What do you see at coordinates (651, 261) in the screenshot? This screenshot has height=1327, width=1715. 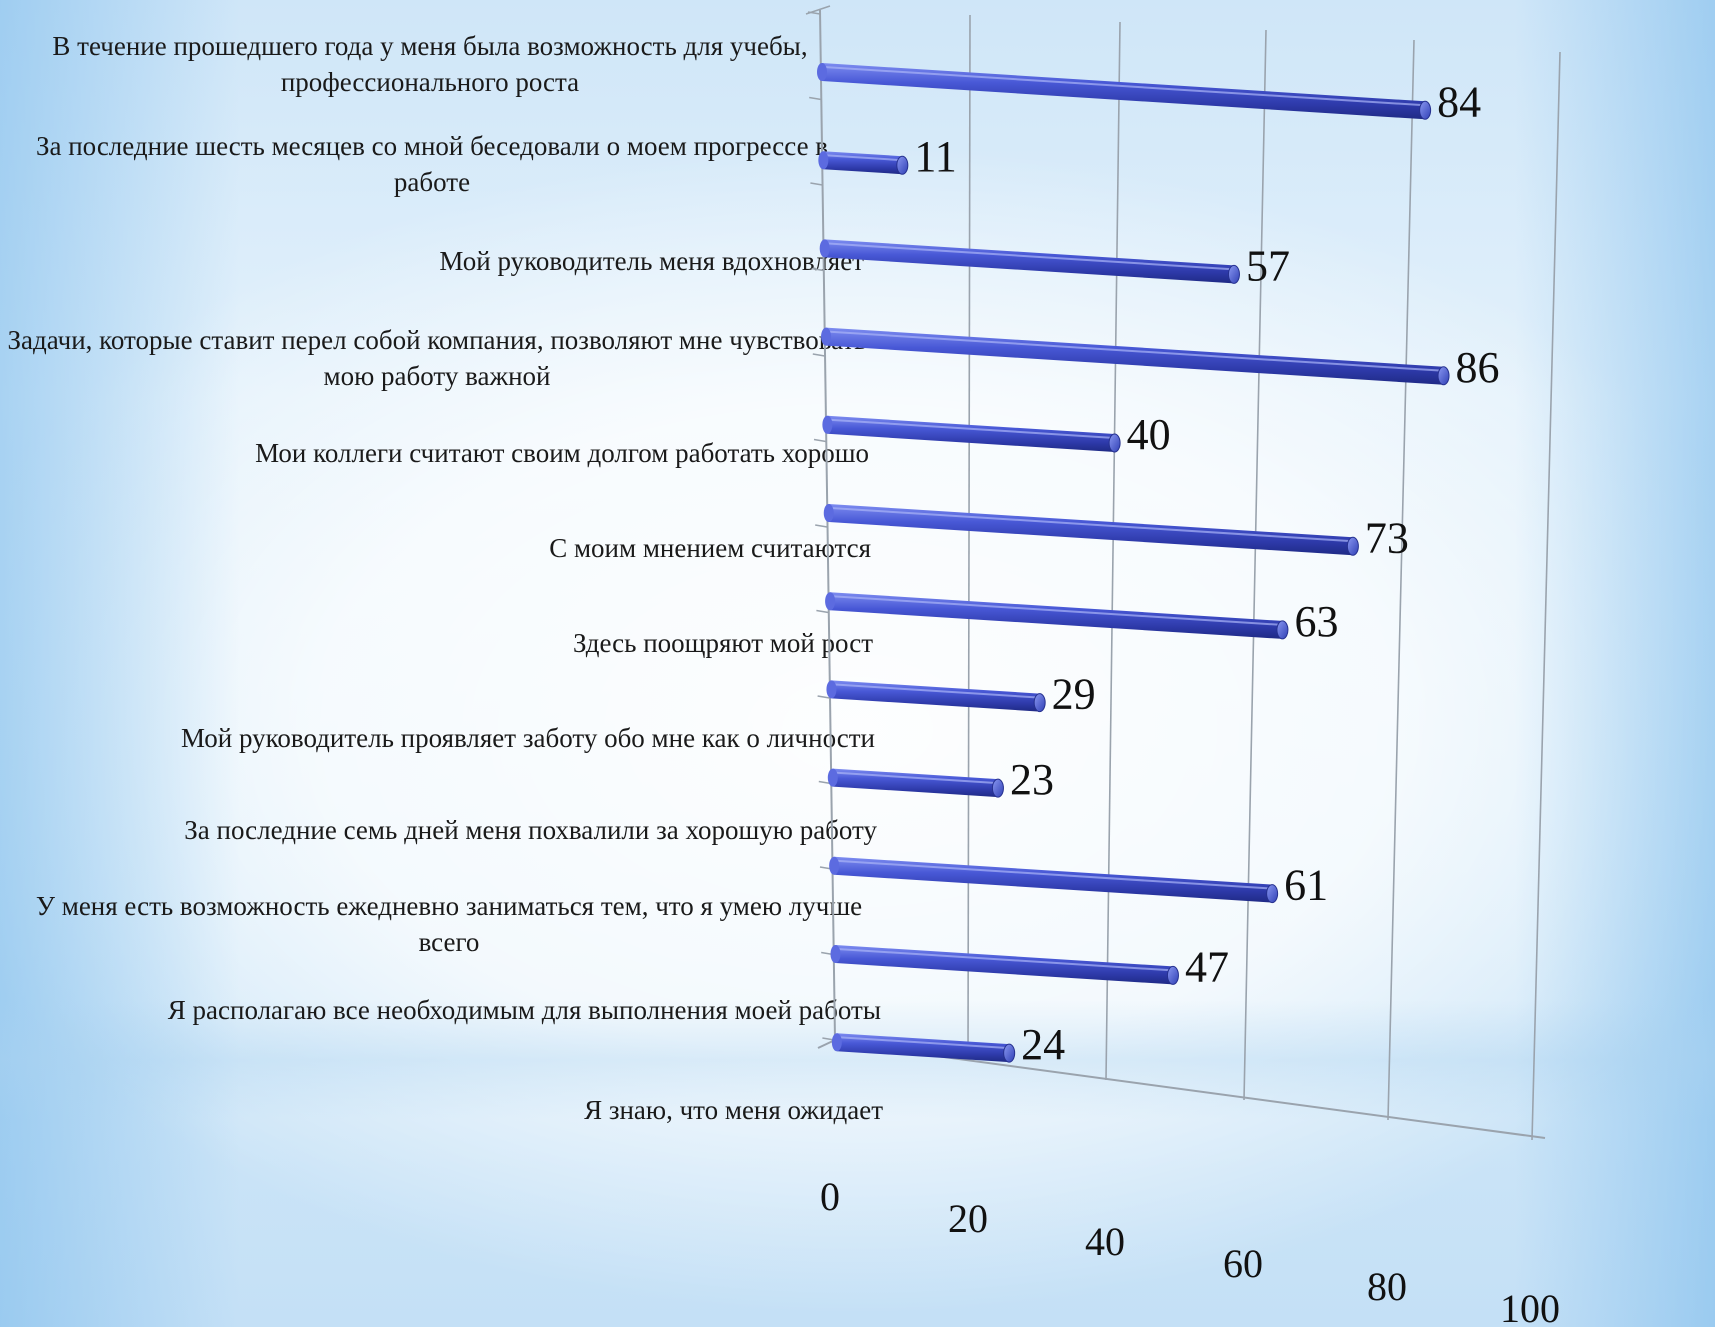 I see `category-label: Мой руководитель меня вдохновляет` at bounding box center [651, 261].